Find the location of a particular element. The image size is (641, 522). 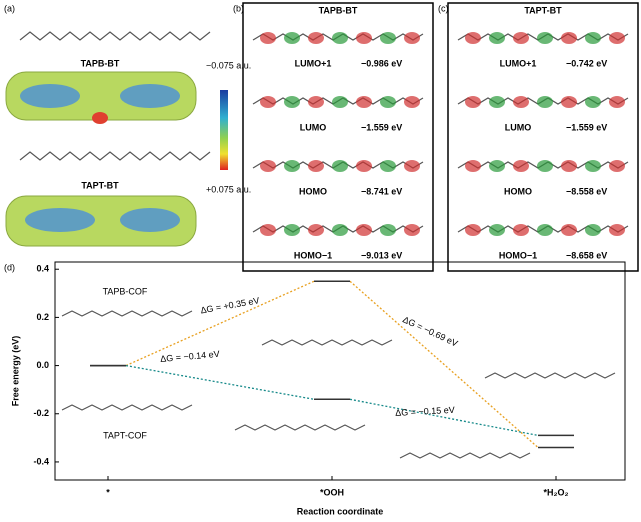

y-tick-label: 0.4 is located at coordinates (42, 269).